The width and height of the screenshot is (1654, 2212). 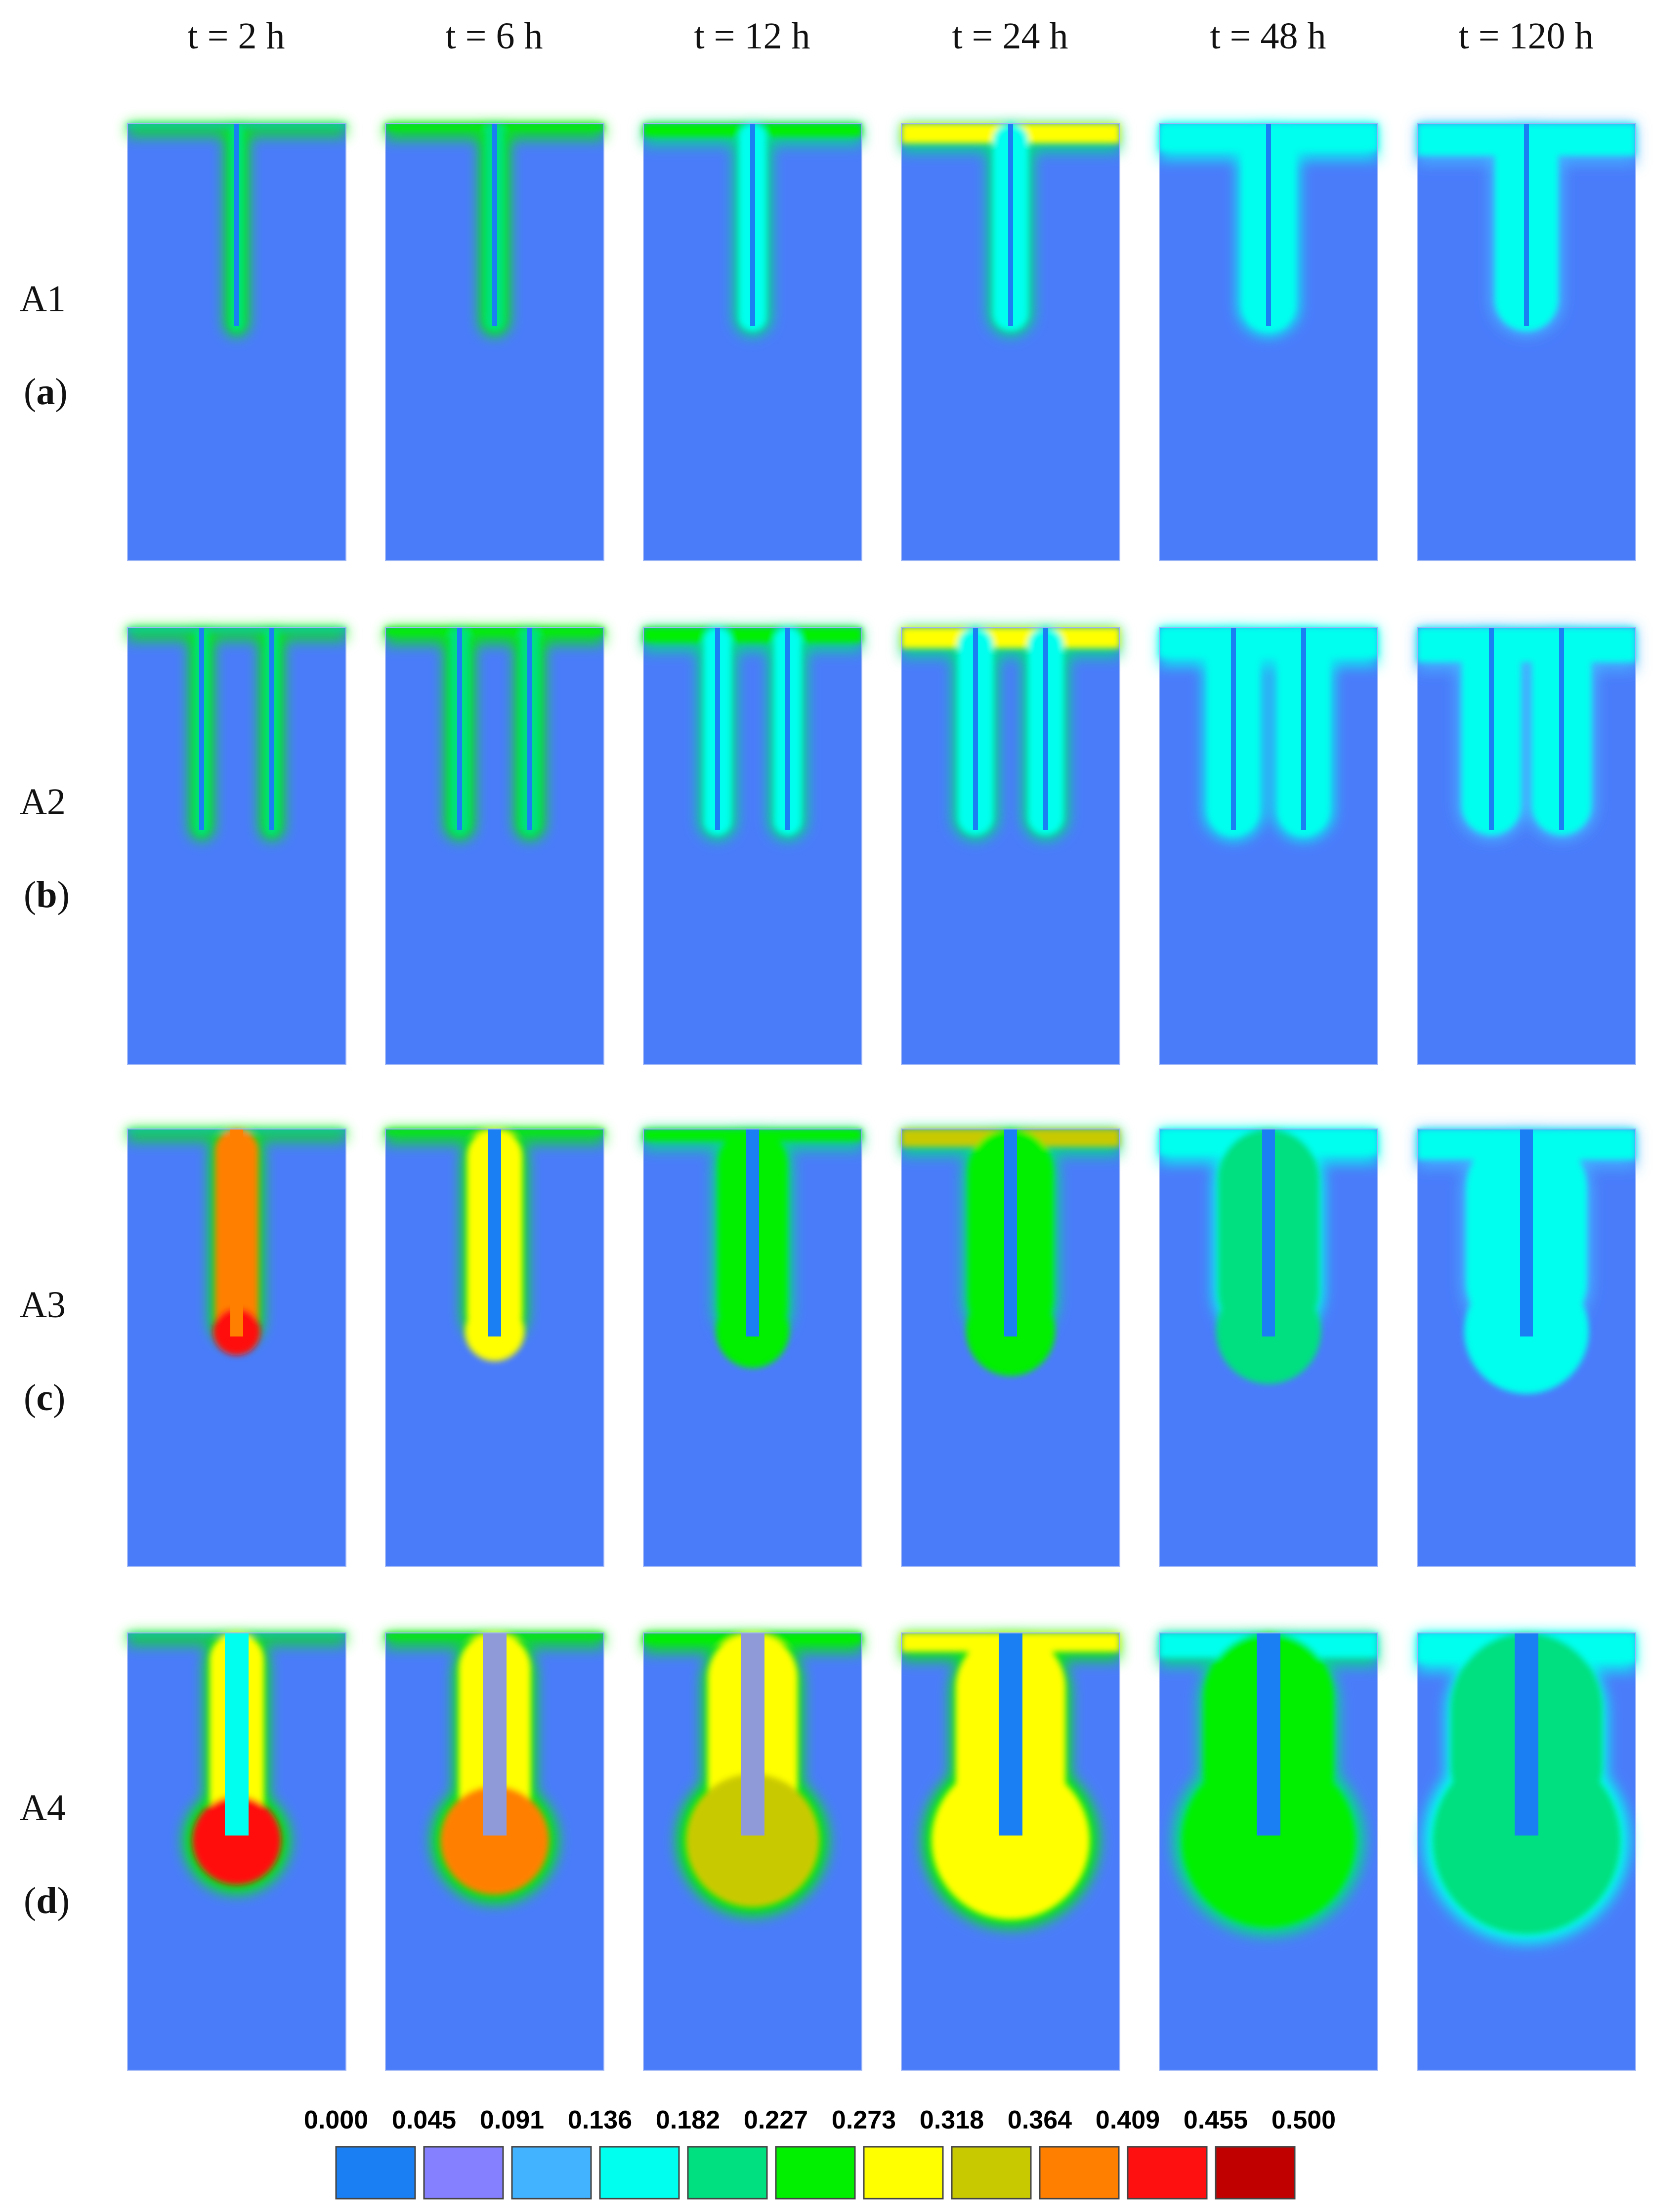 I want to click on contour-panel-r2-t2, so click(x=495, y=846).